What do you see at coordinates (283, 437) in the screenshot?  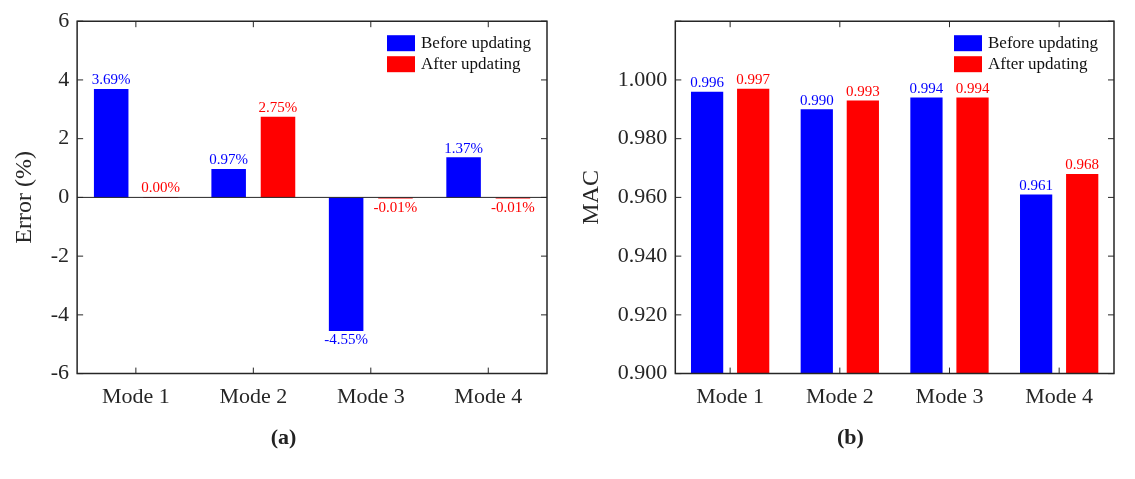 I see `text: (a)` at bounding box center [283, 437].